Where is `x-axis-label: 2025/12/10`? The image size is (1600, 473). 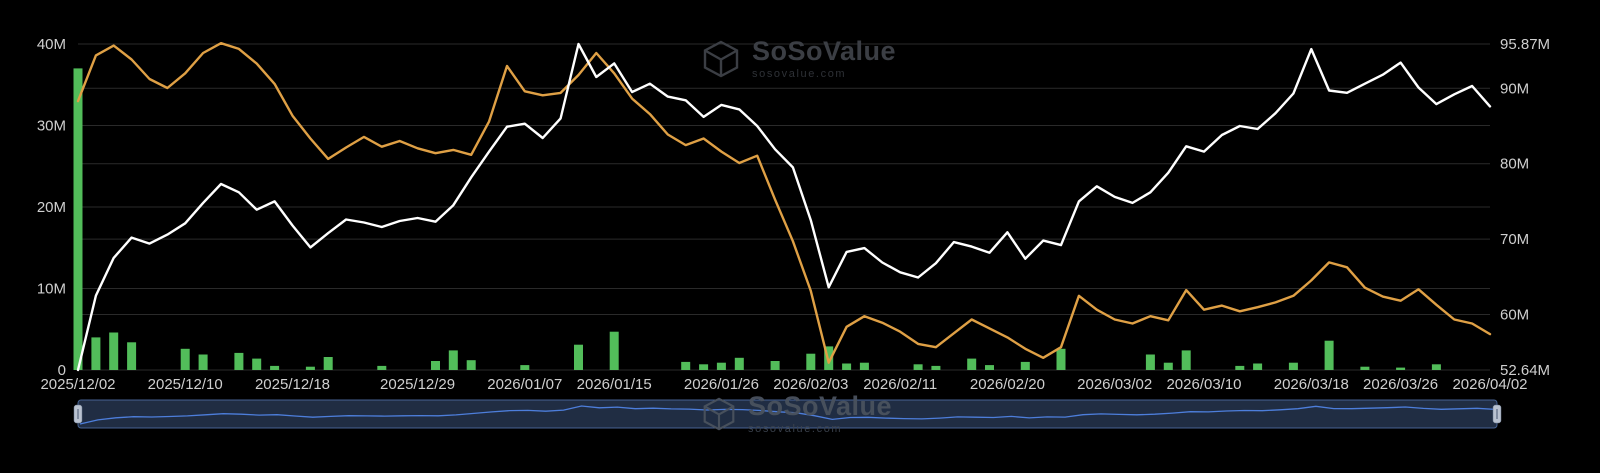 x-axis-label: 2025/12/10 is located at coordinates (185, 384).